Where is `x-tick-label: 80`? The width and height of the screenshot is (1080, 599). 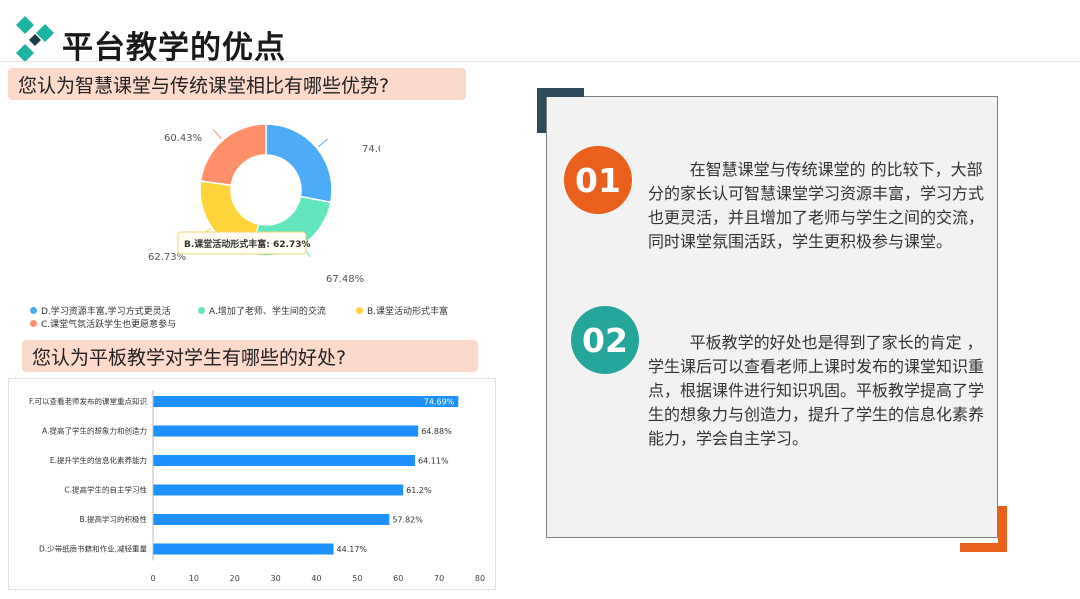
x-tick-label: 80 is located at coordinates (480, 578).